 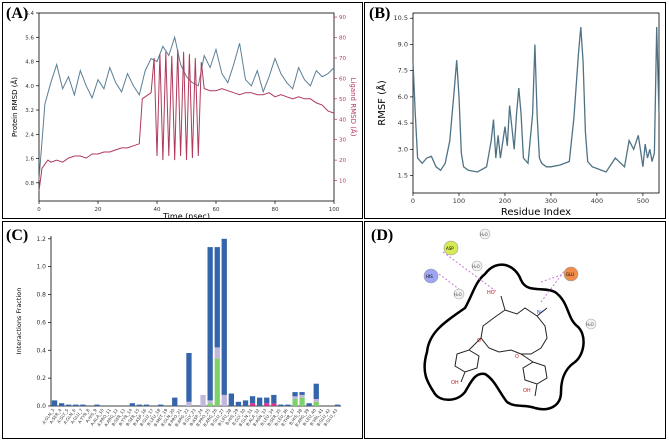 What do you see at coordinates (41, 378) in the screenshot?
I see `y-tick-label-c: 0.2` at bounding box center [41, 378].